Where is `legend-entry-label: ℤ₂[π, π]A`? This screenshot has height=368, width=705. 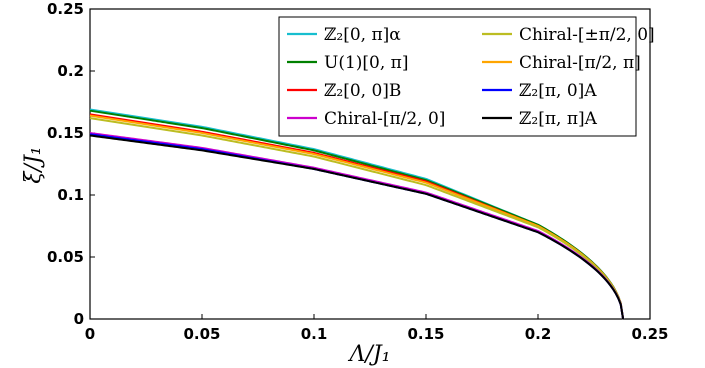 legend-entry-label: ℤ₂[π, π]A is located at coordinates (558, 119).